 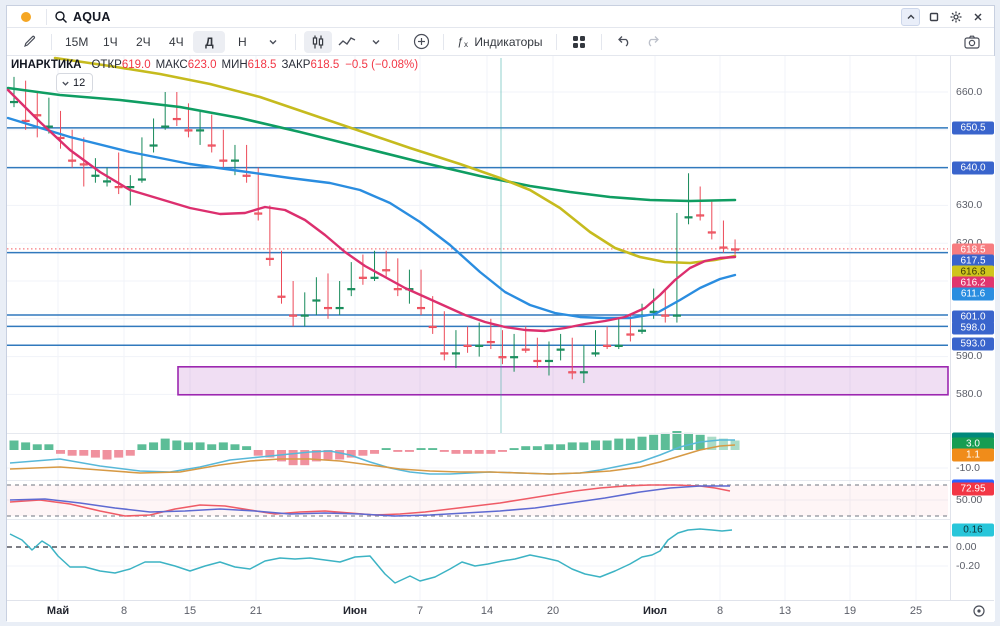 What do you see at coordinates (579, 42) in the screenshot?
I see `layout-grid-icon` at bounding box center [579, 42].